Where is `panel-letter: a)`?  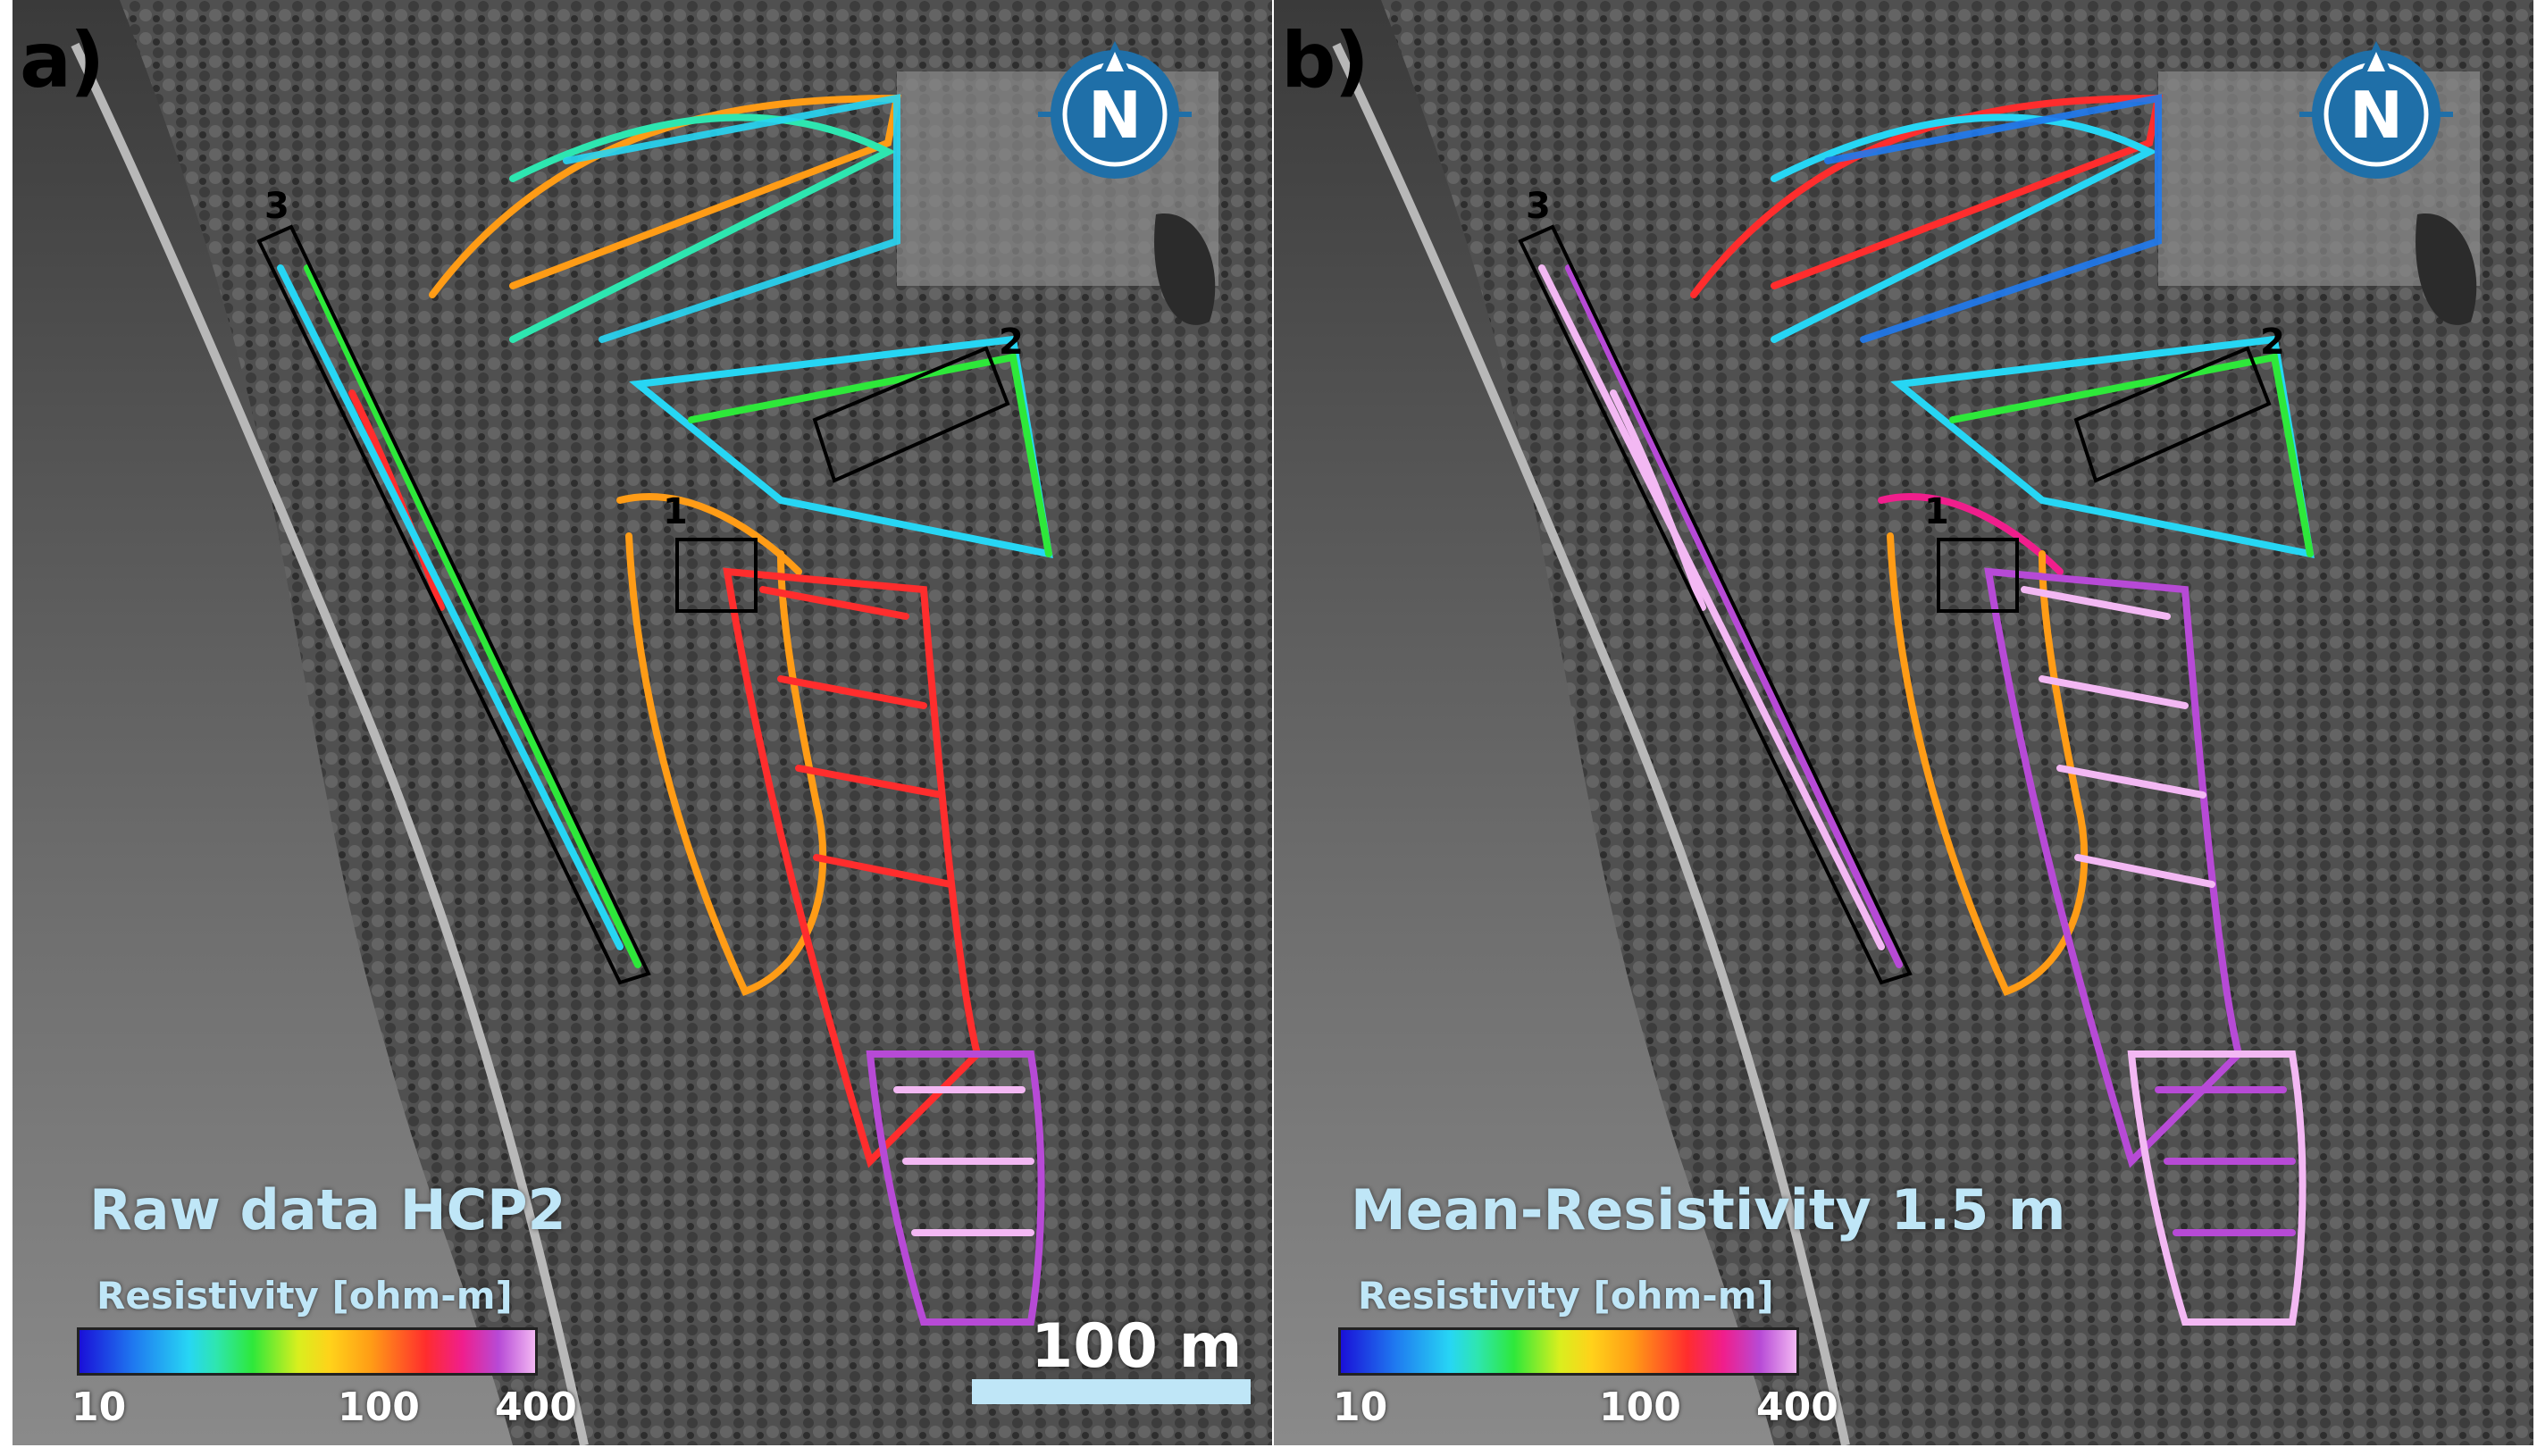
panel-letter: a) is located at coordinates (62, 60).